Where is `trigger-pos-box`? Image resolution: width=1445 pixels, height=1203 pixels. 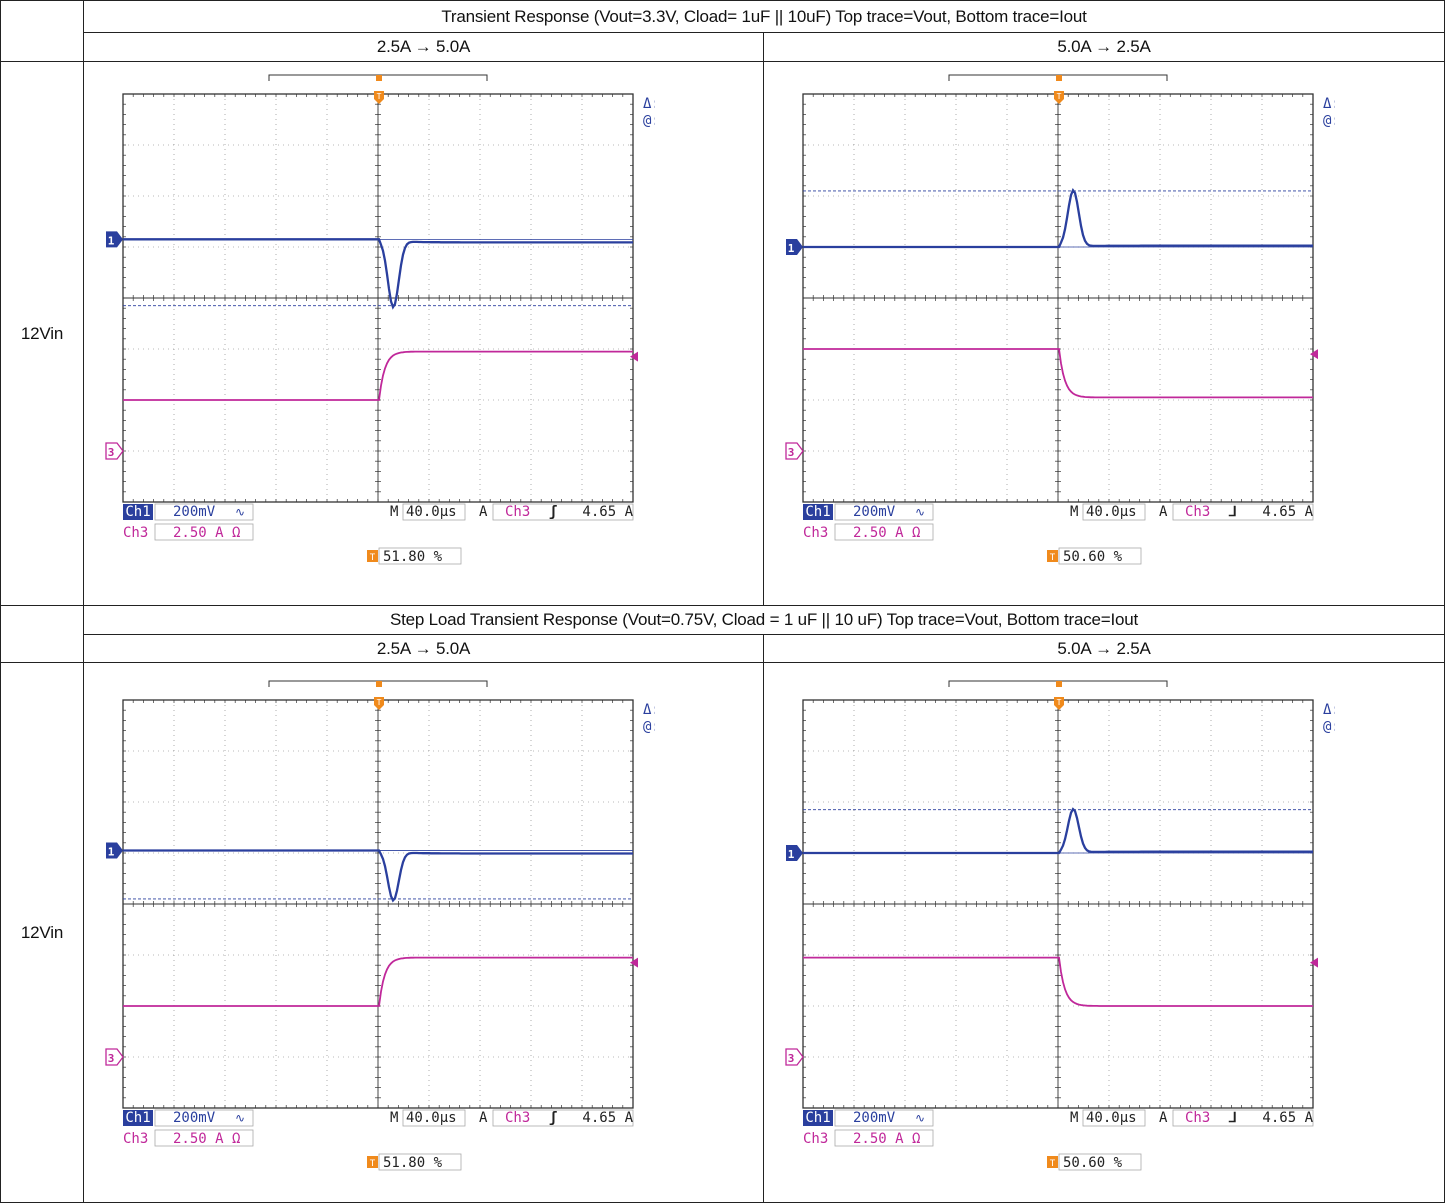 trigger-pos-box is located at coordinates (1100, 1162).